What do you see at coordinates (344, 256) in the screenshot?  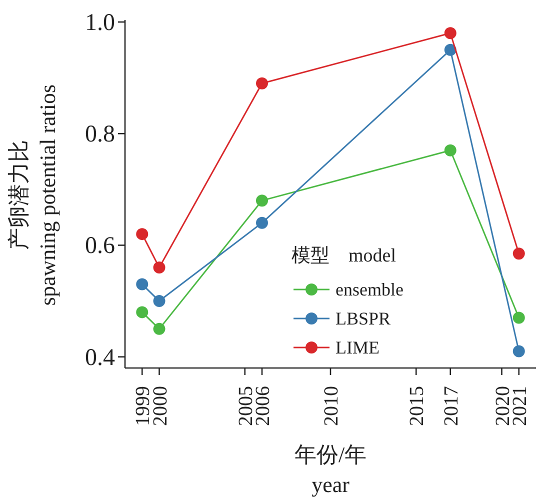 I see `legend-title: 模型 model` at bounding box center [344, 256].